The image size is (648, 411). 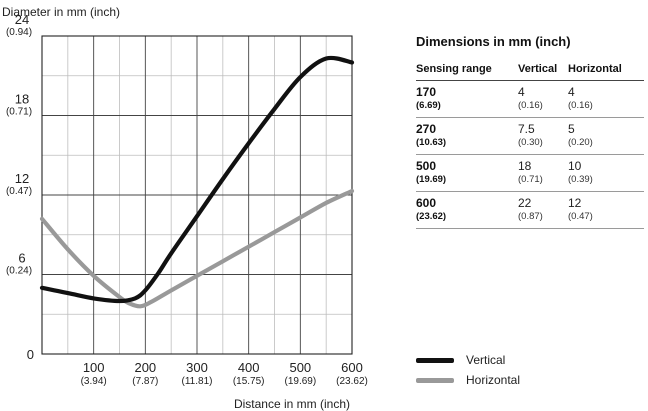 I want to click on header-horizontal: Horizontal, so click(x=606, y=72).